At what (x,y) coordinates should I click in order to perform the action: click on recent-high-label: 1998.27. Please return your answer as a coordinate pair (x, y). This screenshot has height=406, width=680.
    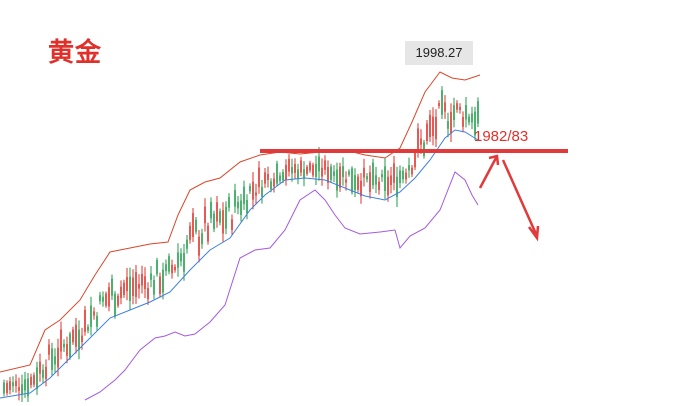
    Looking at the image, I should click on (439, 53).